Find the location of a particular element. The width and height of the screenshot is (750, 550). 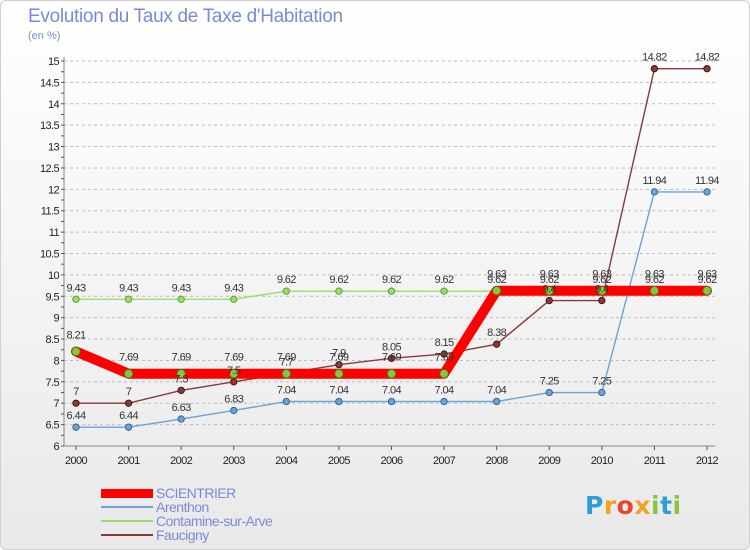

x-tick-label: 2009 is located at coordinates (549, 461).